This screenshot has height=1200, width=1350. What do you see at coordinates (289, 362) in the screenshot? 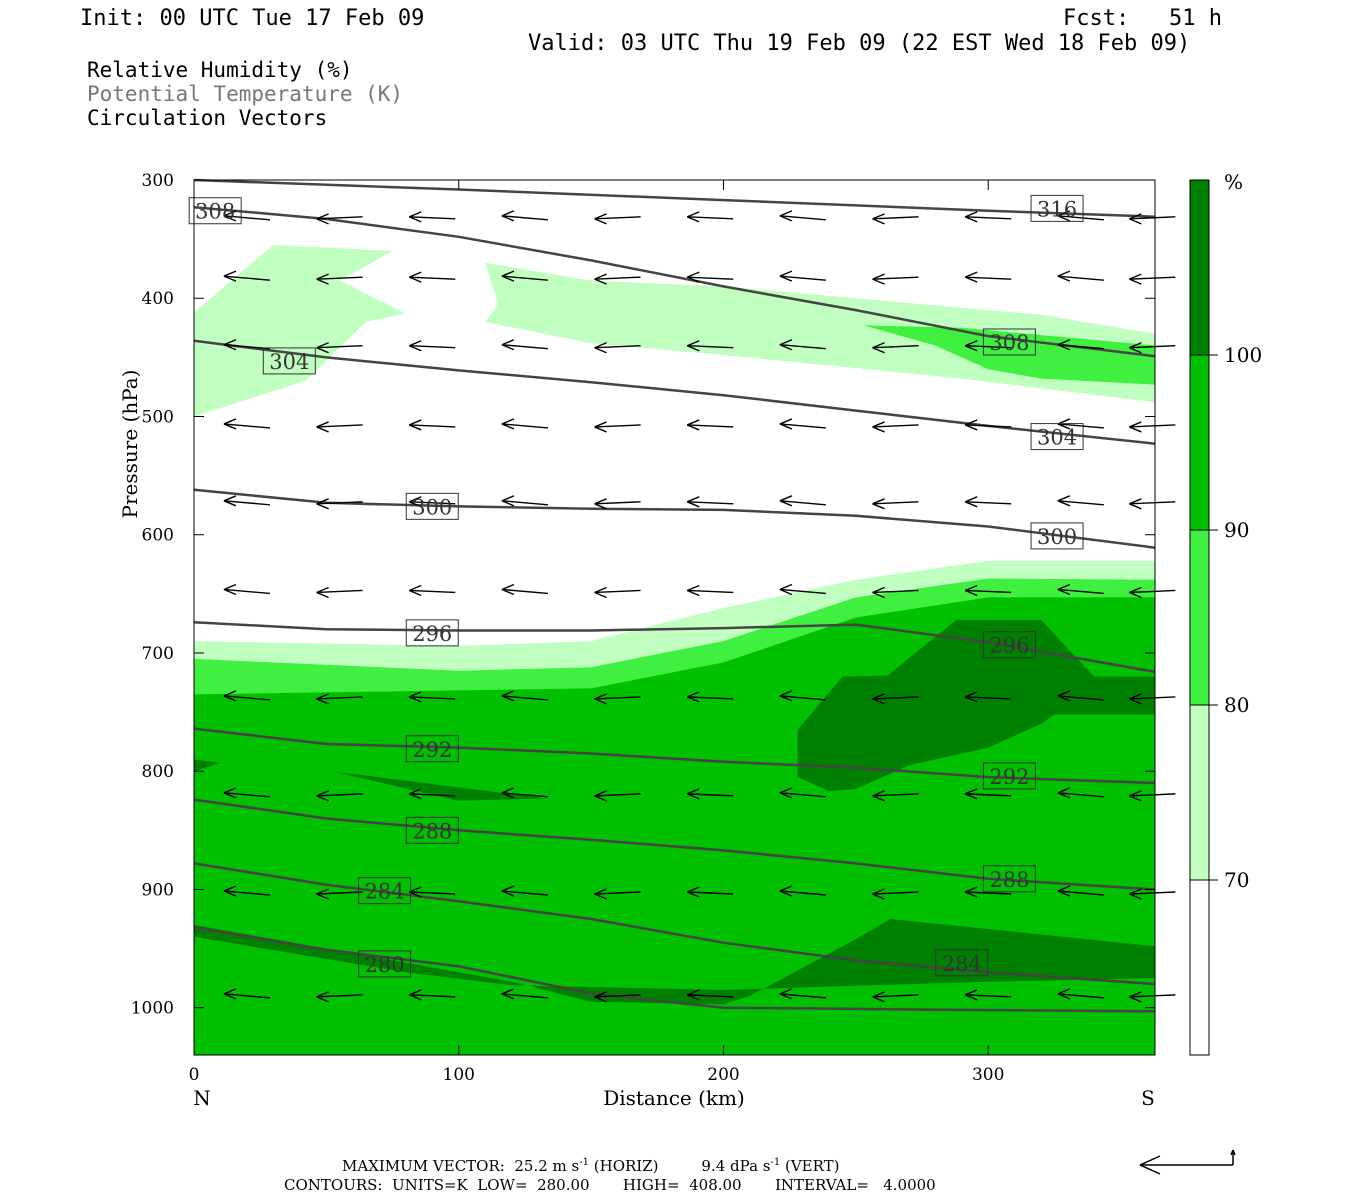
I see `theta-label: 304` at bounding box center [289, 362].